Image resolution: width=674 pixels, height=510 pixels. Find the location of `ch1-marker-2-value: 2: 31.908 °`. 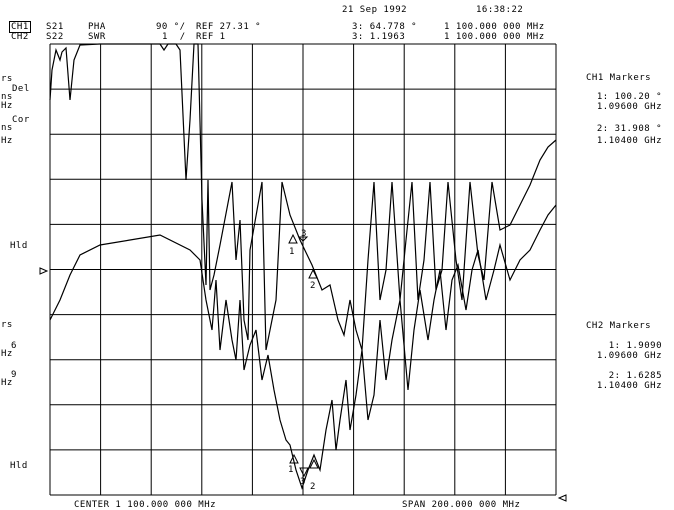

ch1-marker-2-value: 2: 31.908 ° is located at coordinates (629, 129).